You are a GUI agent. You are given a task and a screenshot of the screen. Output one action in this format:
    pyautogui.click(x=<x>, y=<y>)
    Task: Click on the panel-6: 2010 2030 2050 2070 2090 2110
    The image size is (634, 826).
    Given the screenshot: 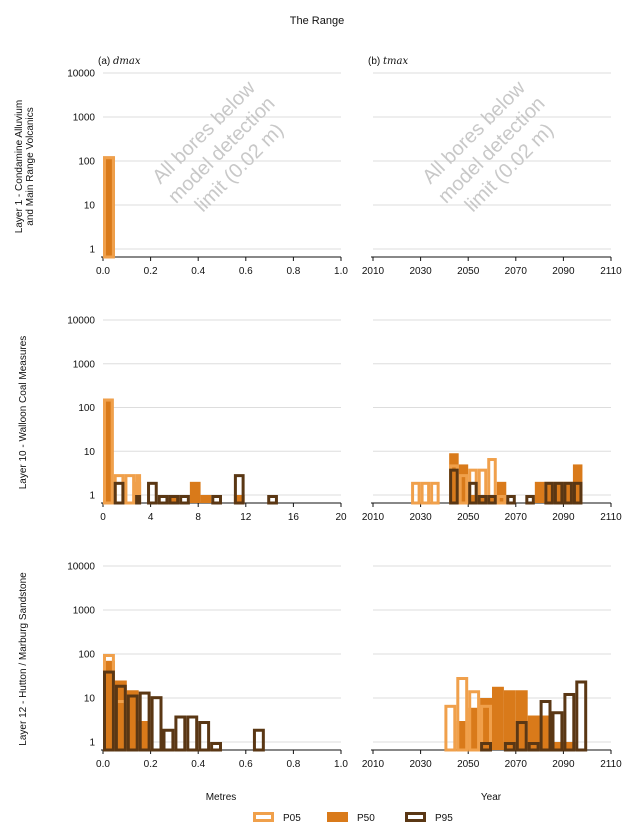 What is the action you would take?
    pyautogui.click(x=492, y=667)
    